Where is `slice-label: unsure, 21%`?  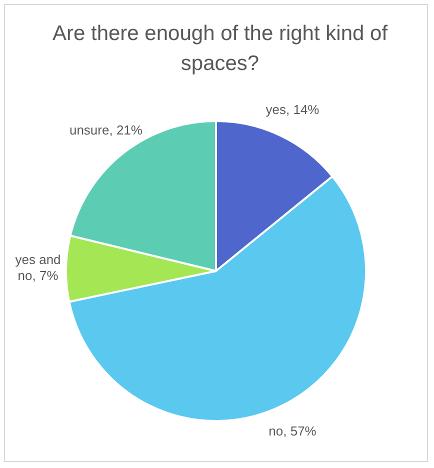 slice-label: unsure, 21% is located at coordinates (106, 130).